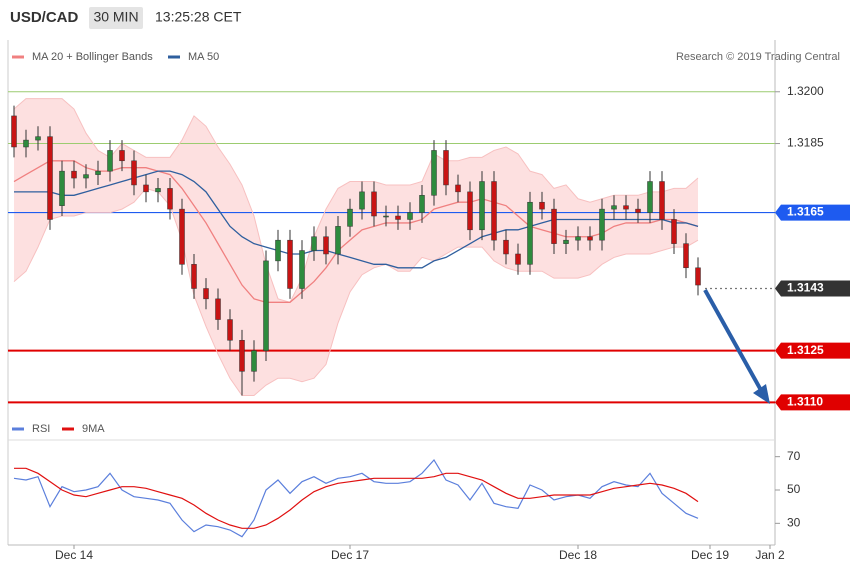 The width and height of the screenshot is (850, 576). What do you see at coordinates (578, 555) in the screenshot?
I see `x-tick-label: Dec 18` at bounding box center [578, 555].